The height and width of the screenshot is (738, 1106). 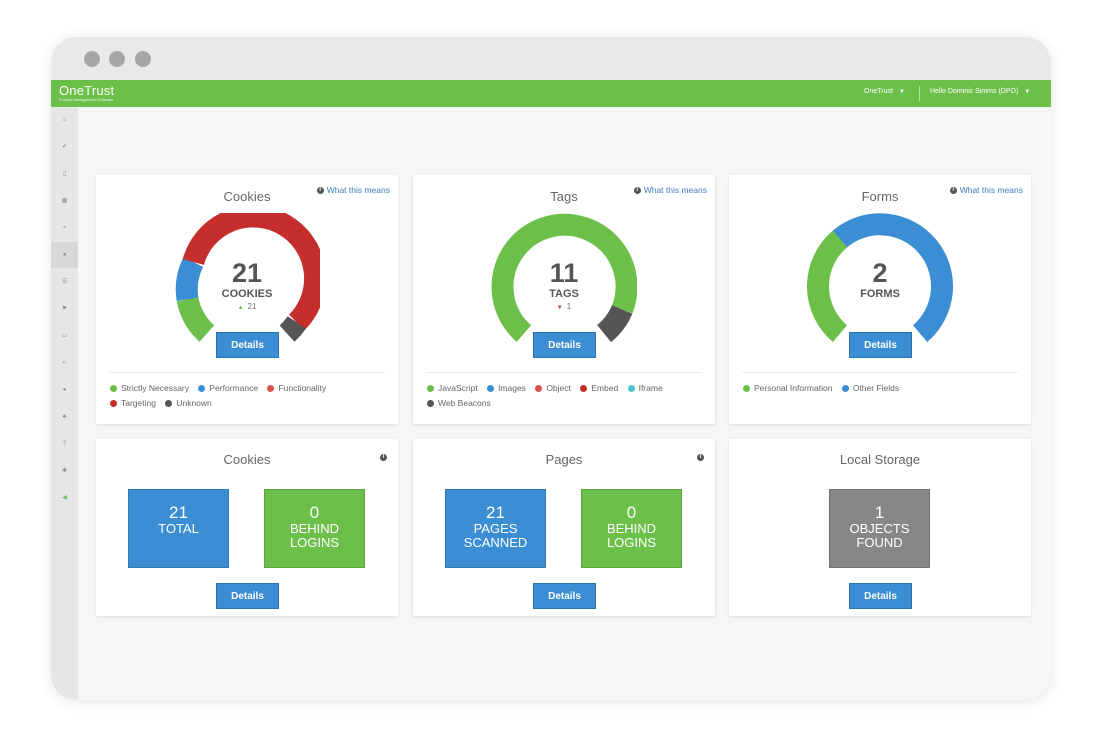 What do you see at coordinates (564, 273) in the screenshot?
I see `gauge-value: 11` at bounding box center [564, 273].